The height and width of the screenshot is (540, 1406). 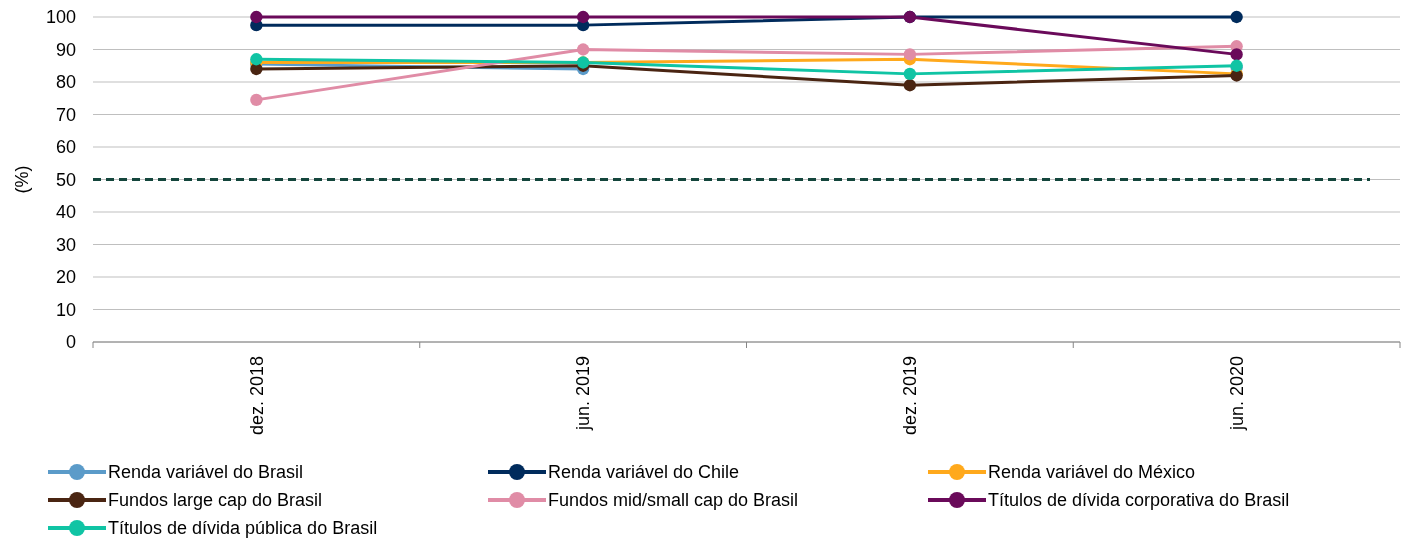 What do you see at coordinates (65, 277) in the screenshot?
I see `y-tick-label: 20` at bounding box center [65, 277].